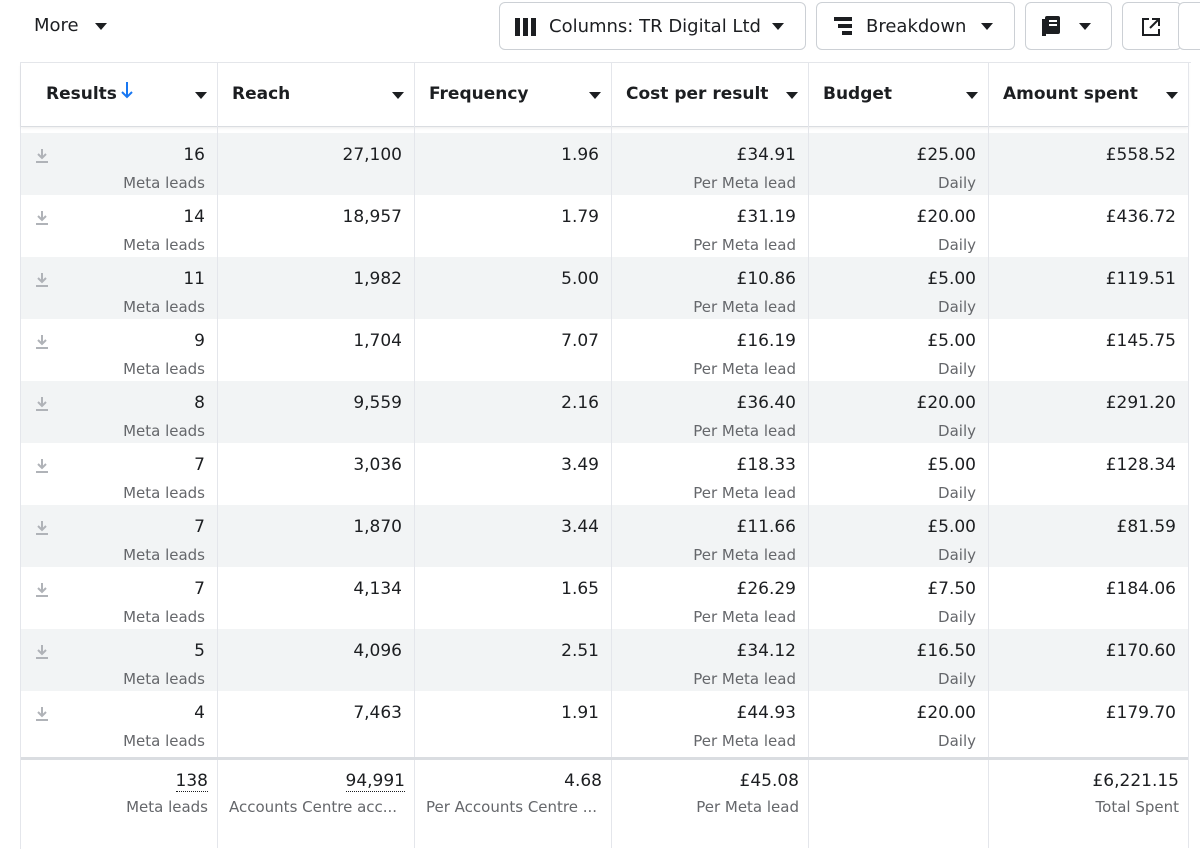  I want to click on more-button, so click(1189, 26).